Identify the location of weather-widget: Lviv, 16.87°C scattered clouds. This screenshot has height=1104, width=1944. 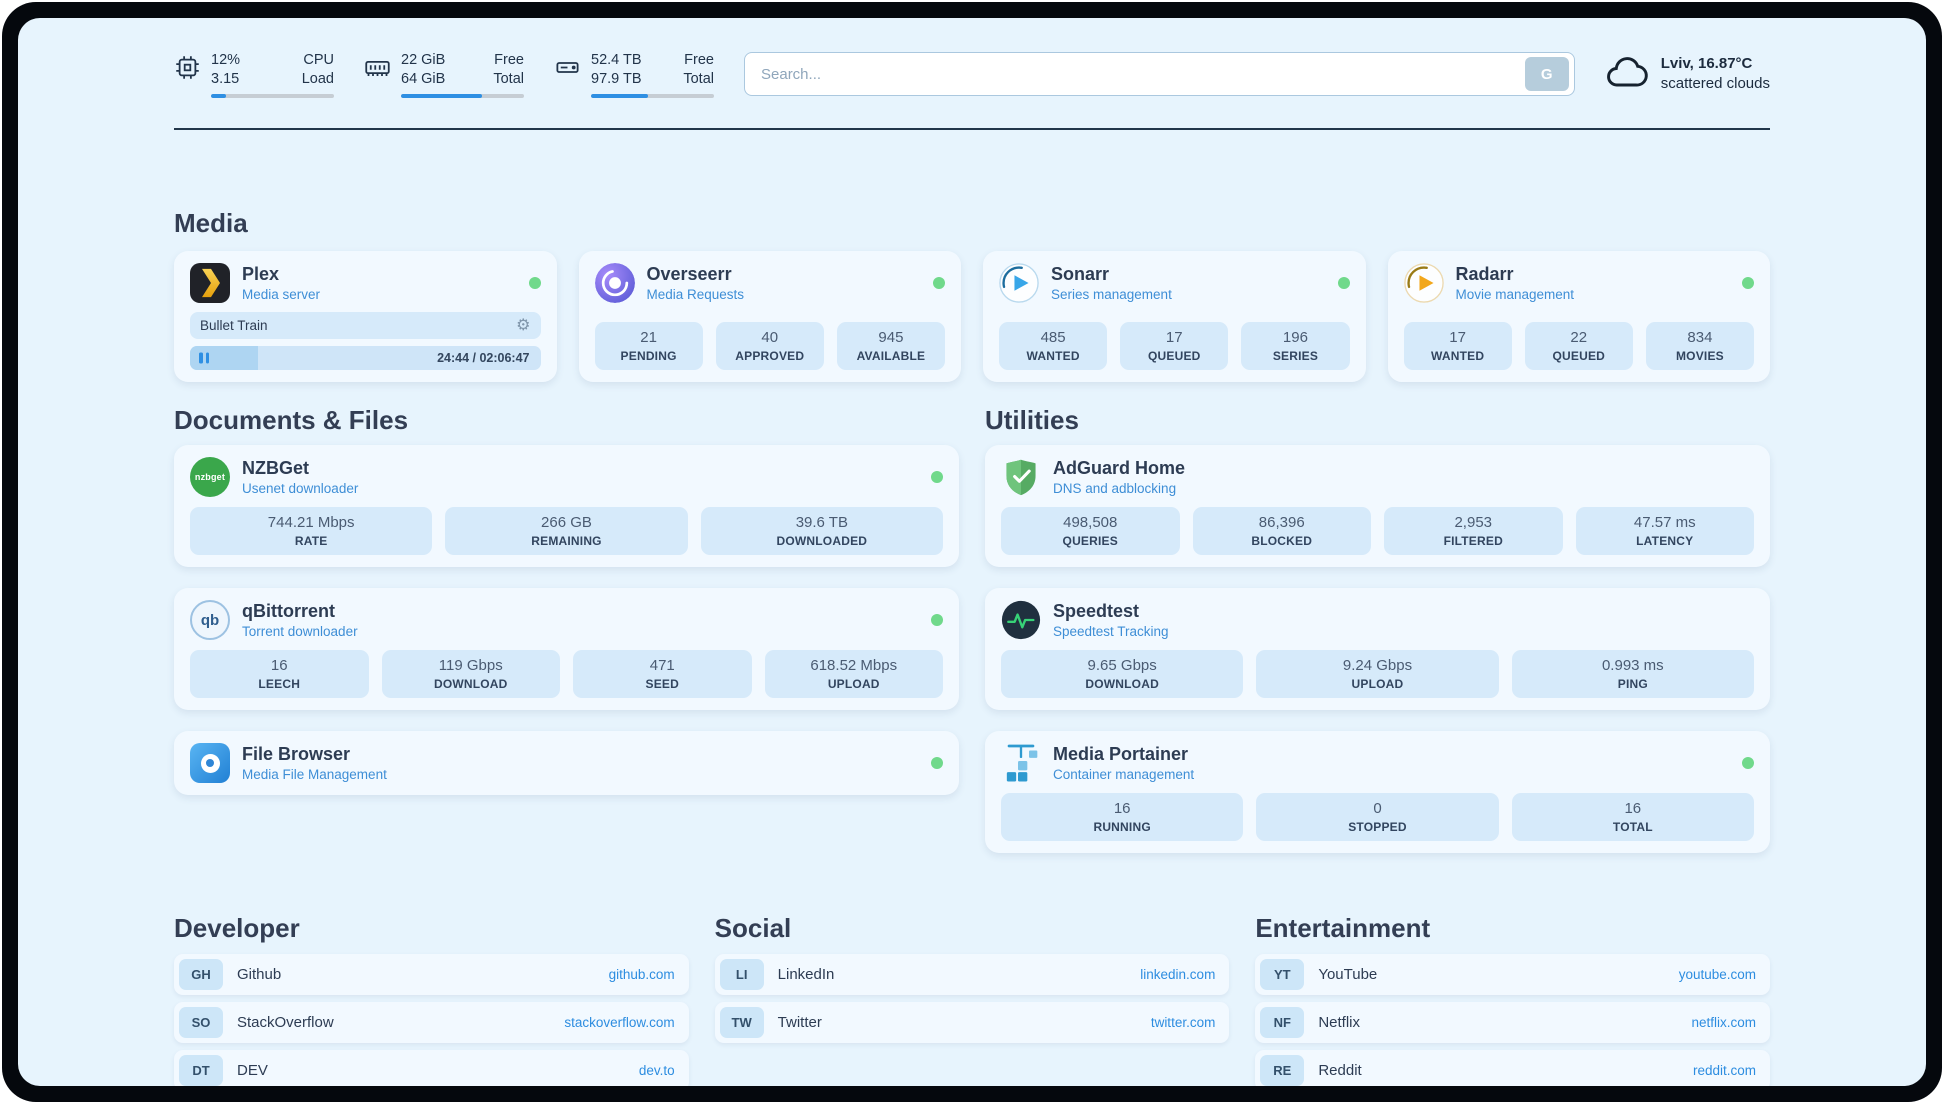
(1687, 74).